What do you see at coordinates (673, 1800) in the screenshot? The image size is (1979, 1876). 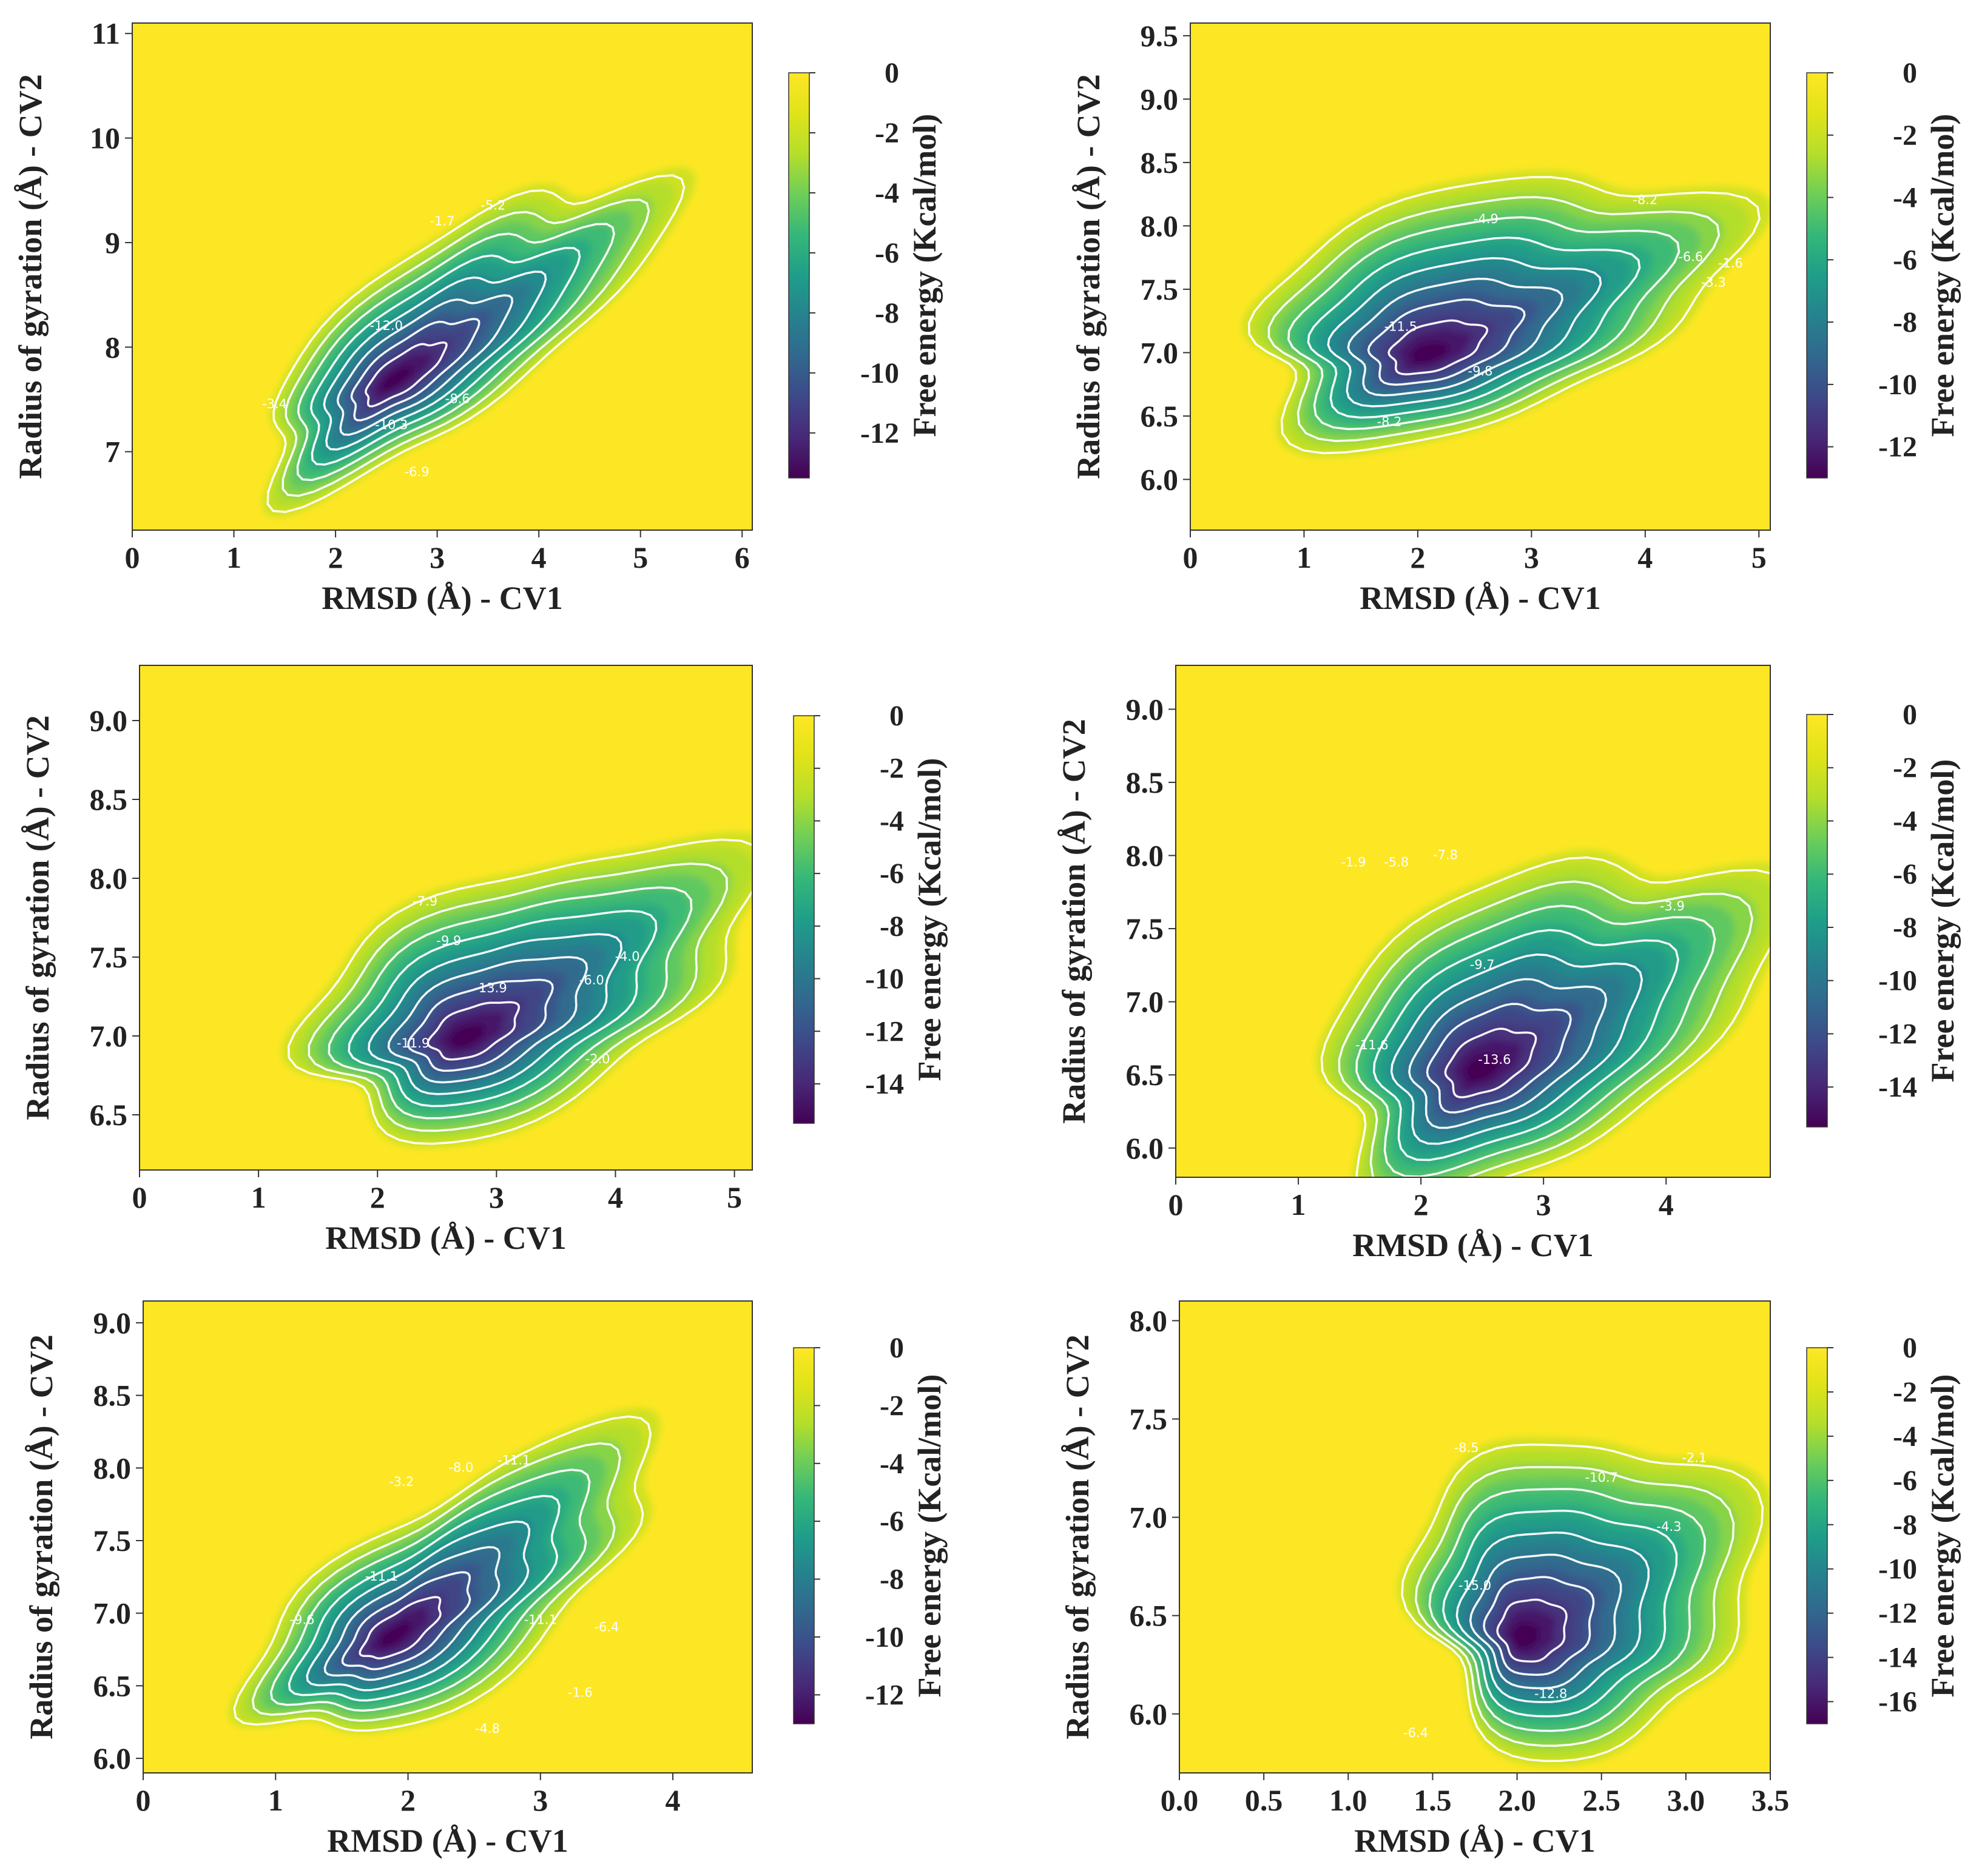 I see `x-tick-label: 4` at bounding box center [673, 1800].